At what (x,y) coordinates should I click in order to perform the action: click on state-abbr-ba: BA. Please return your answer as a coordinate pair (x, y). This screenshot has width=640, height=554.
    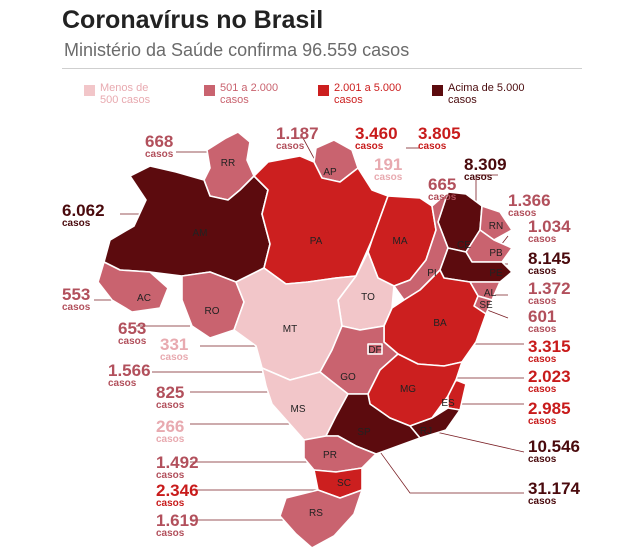
    Looking at the image, I should click on (440, 323).